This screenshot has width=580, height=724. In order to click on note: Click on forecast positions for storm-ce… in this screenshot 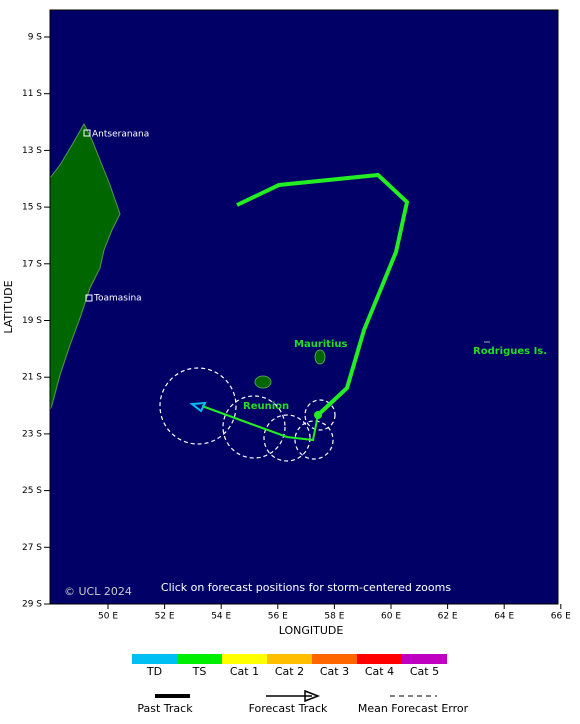, I will do `click(306, 587)`.